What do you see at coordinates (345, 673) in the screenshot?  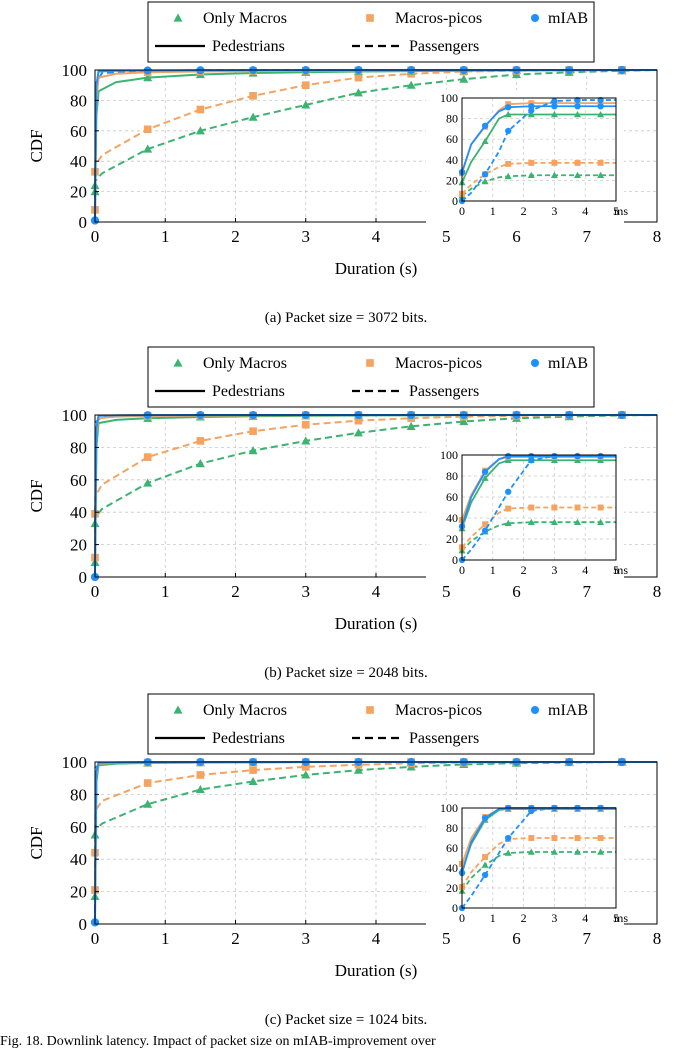 I see `subfigure-caption: (b) Packet size = 2048 bits.` at bounding box center [345, 673].